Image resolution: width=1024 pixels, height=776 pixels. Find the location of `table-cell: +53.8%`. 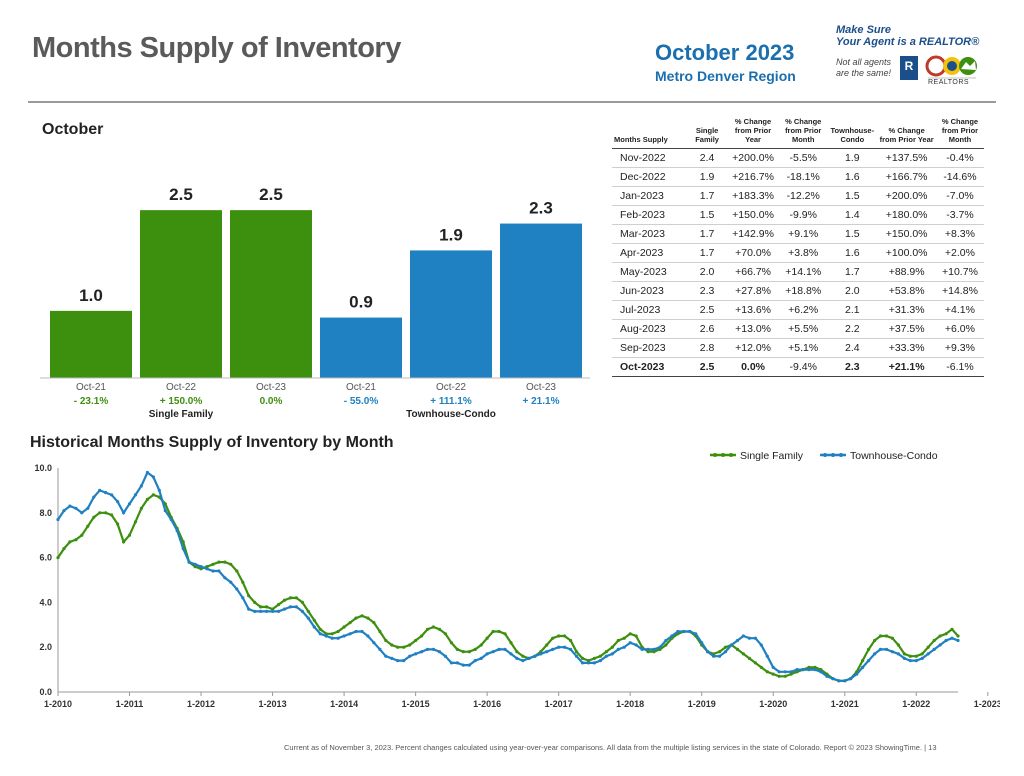

table-cell: +53.8% is located at coordinates (906, 291).